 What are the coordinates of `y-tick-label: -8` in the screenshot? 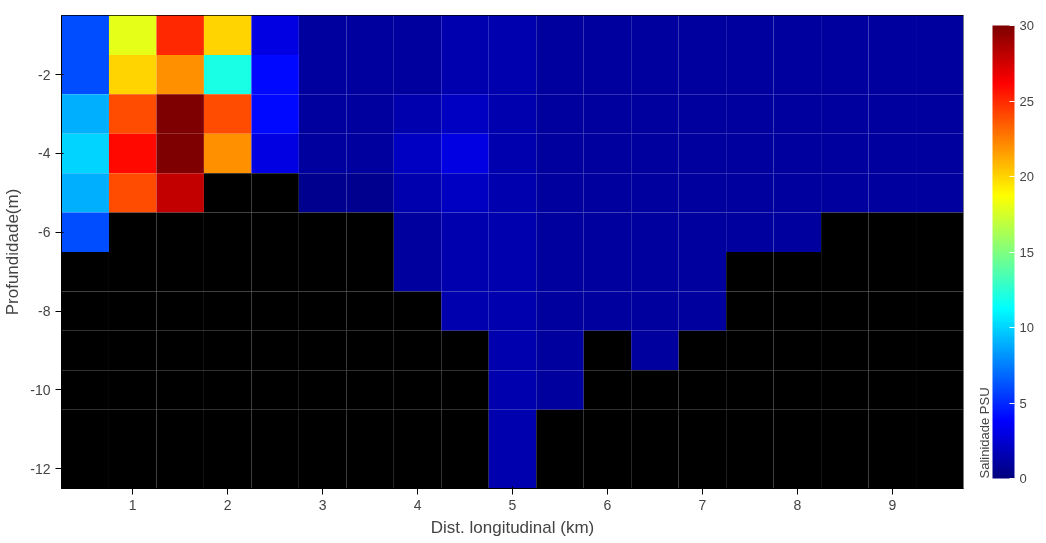 It's located at (44, 311).